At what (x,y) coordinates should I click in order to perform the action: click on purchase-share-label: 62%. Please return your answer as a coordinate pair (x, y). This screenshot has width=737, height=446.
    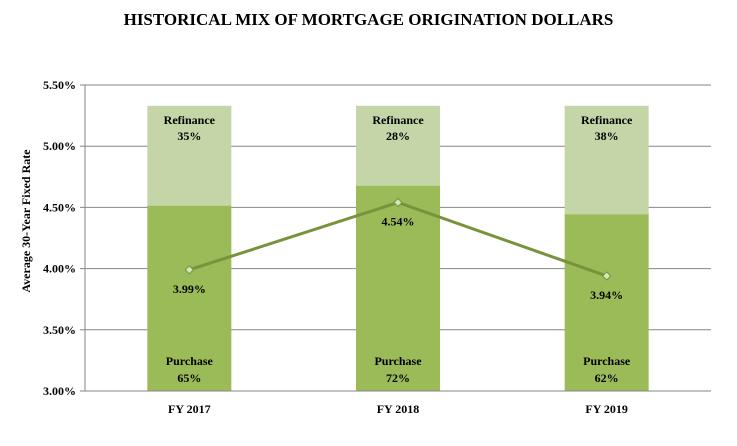
    Looking at the image, I should click on (607, 378).